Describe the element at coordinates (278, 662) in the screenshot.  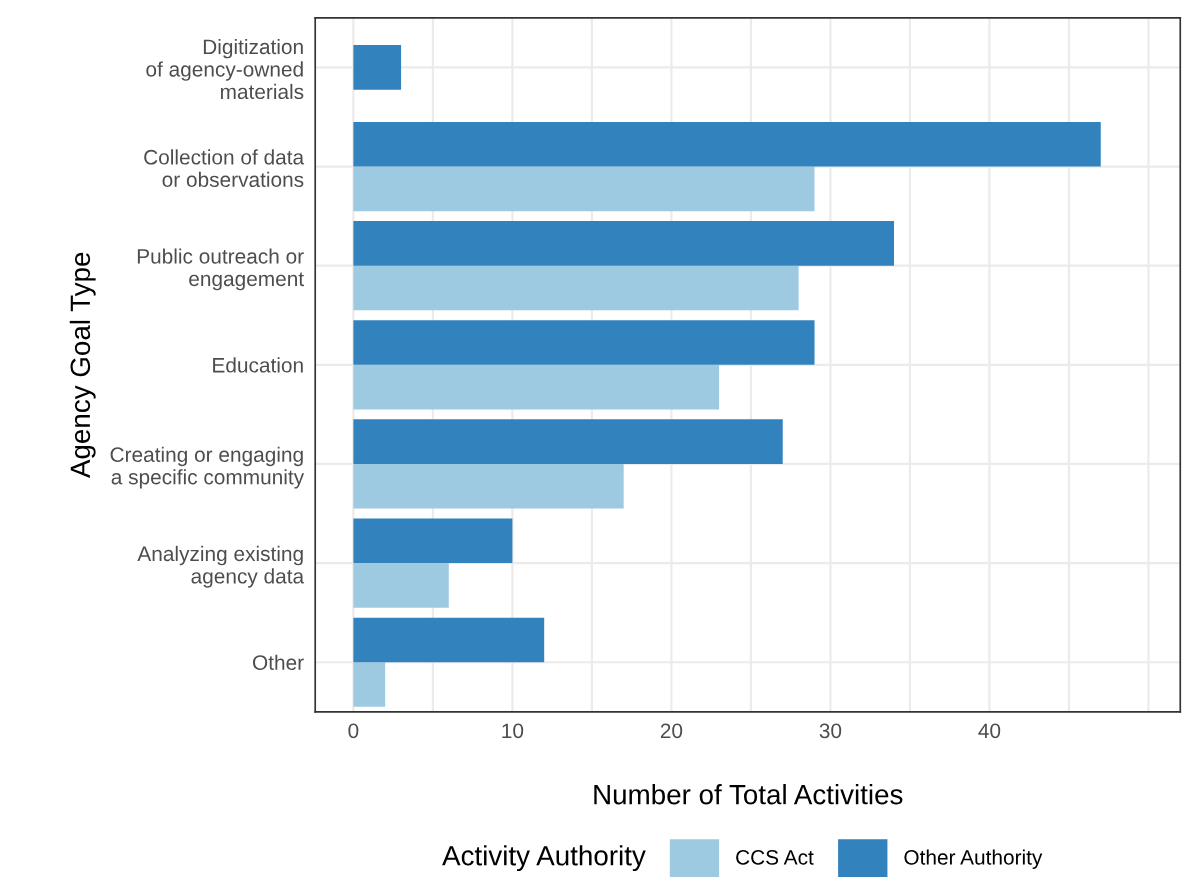
I see `y-tick-label: Other` at that location.